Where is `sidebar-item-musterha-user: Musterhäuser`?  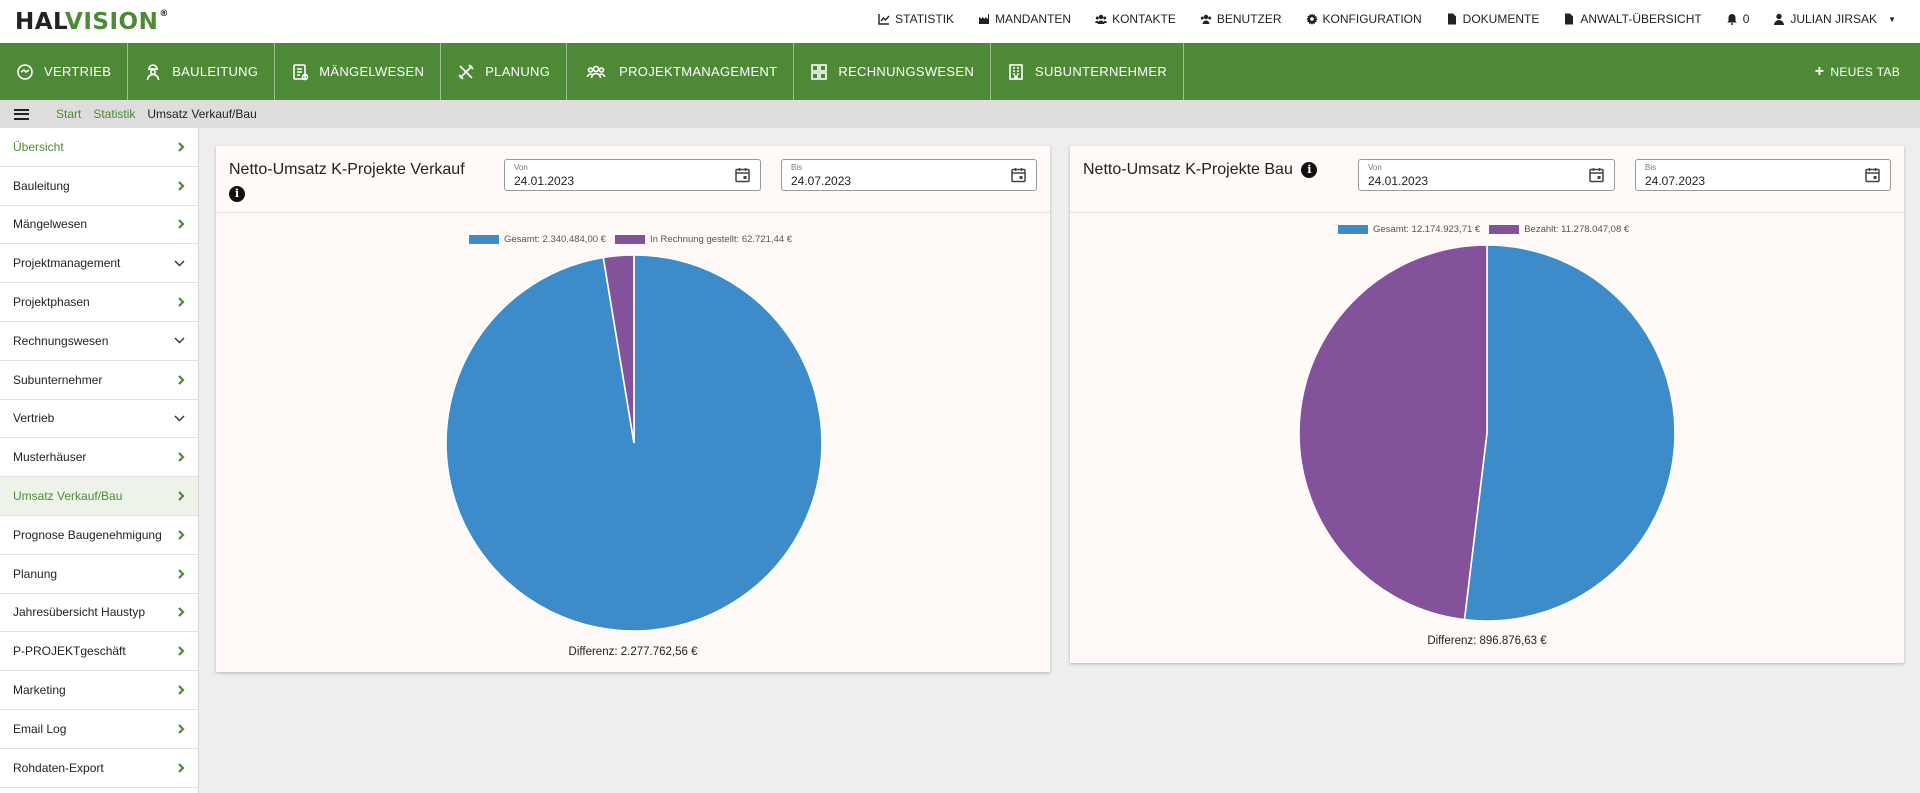 sidebar-item-musterha-user: Musterhäuser is located at coordinates (99, 458).